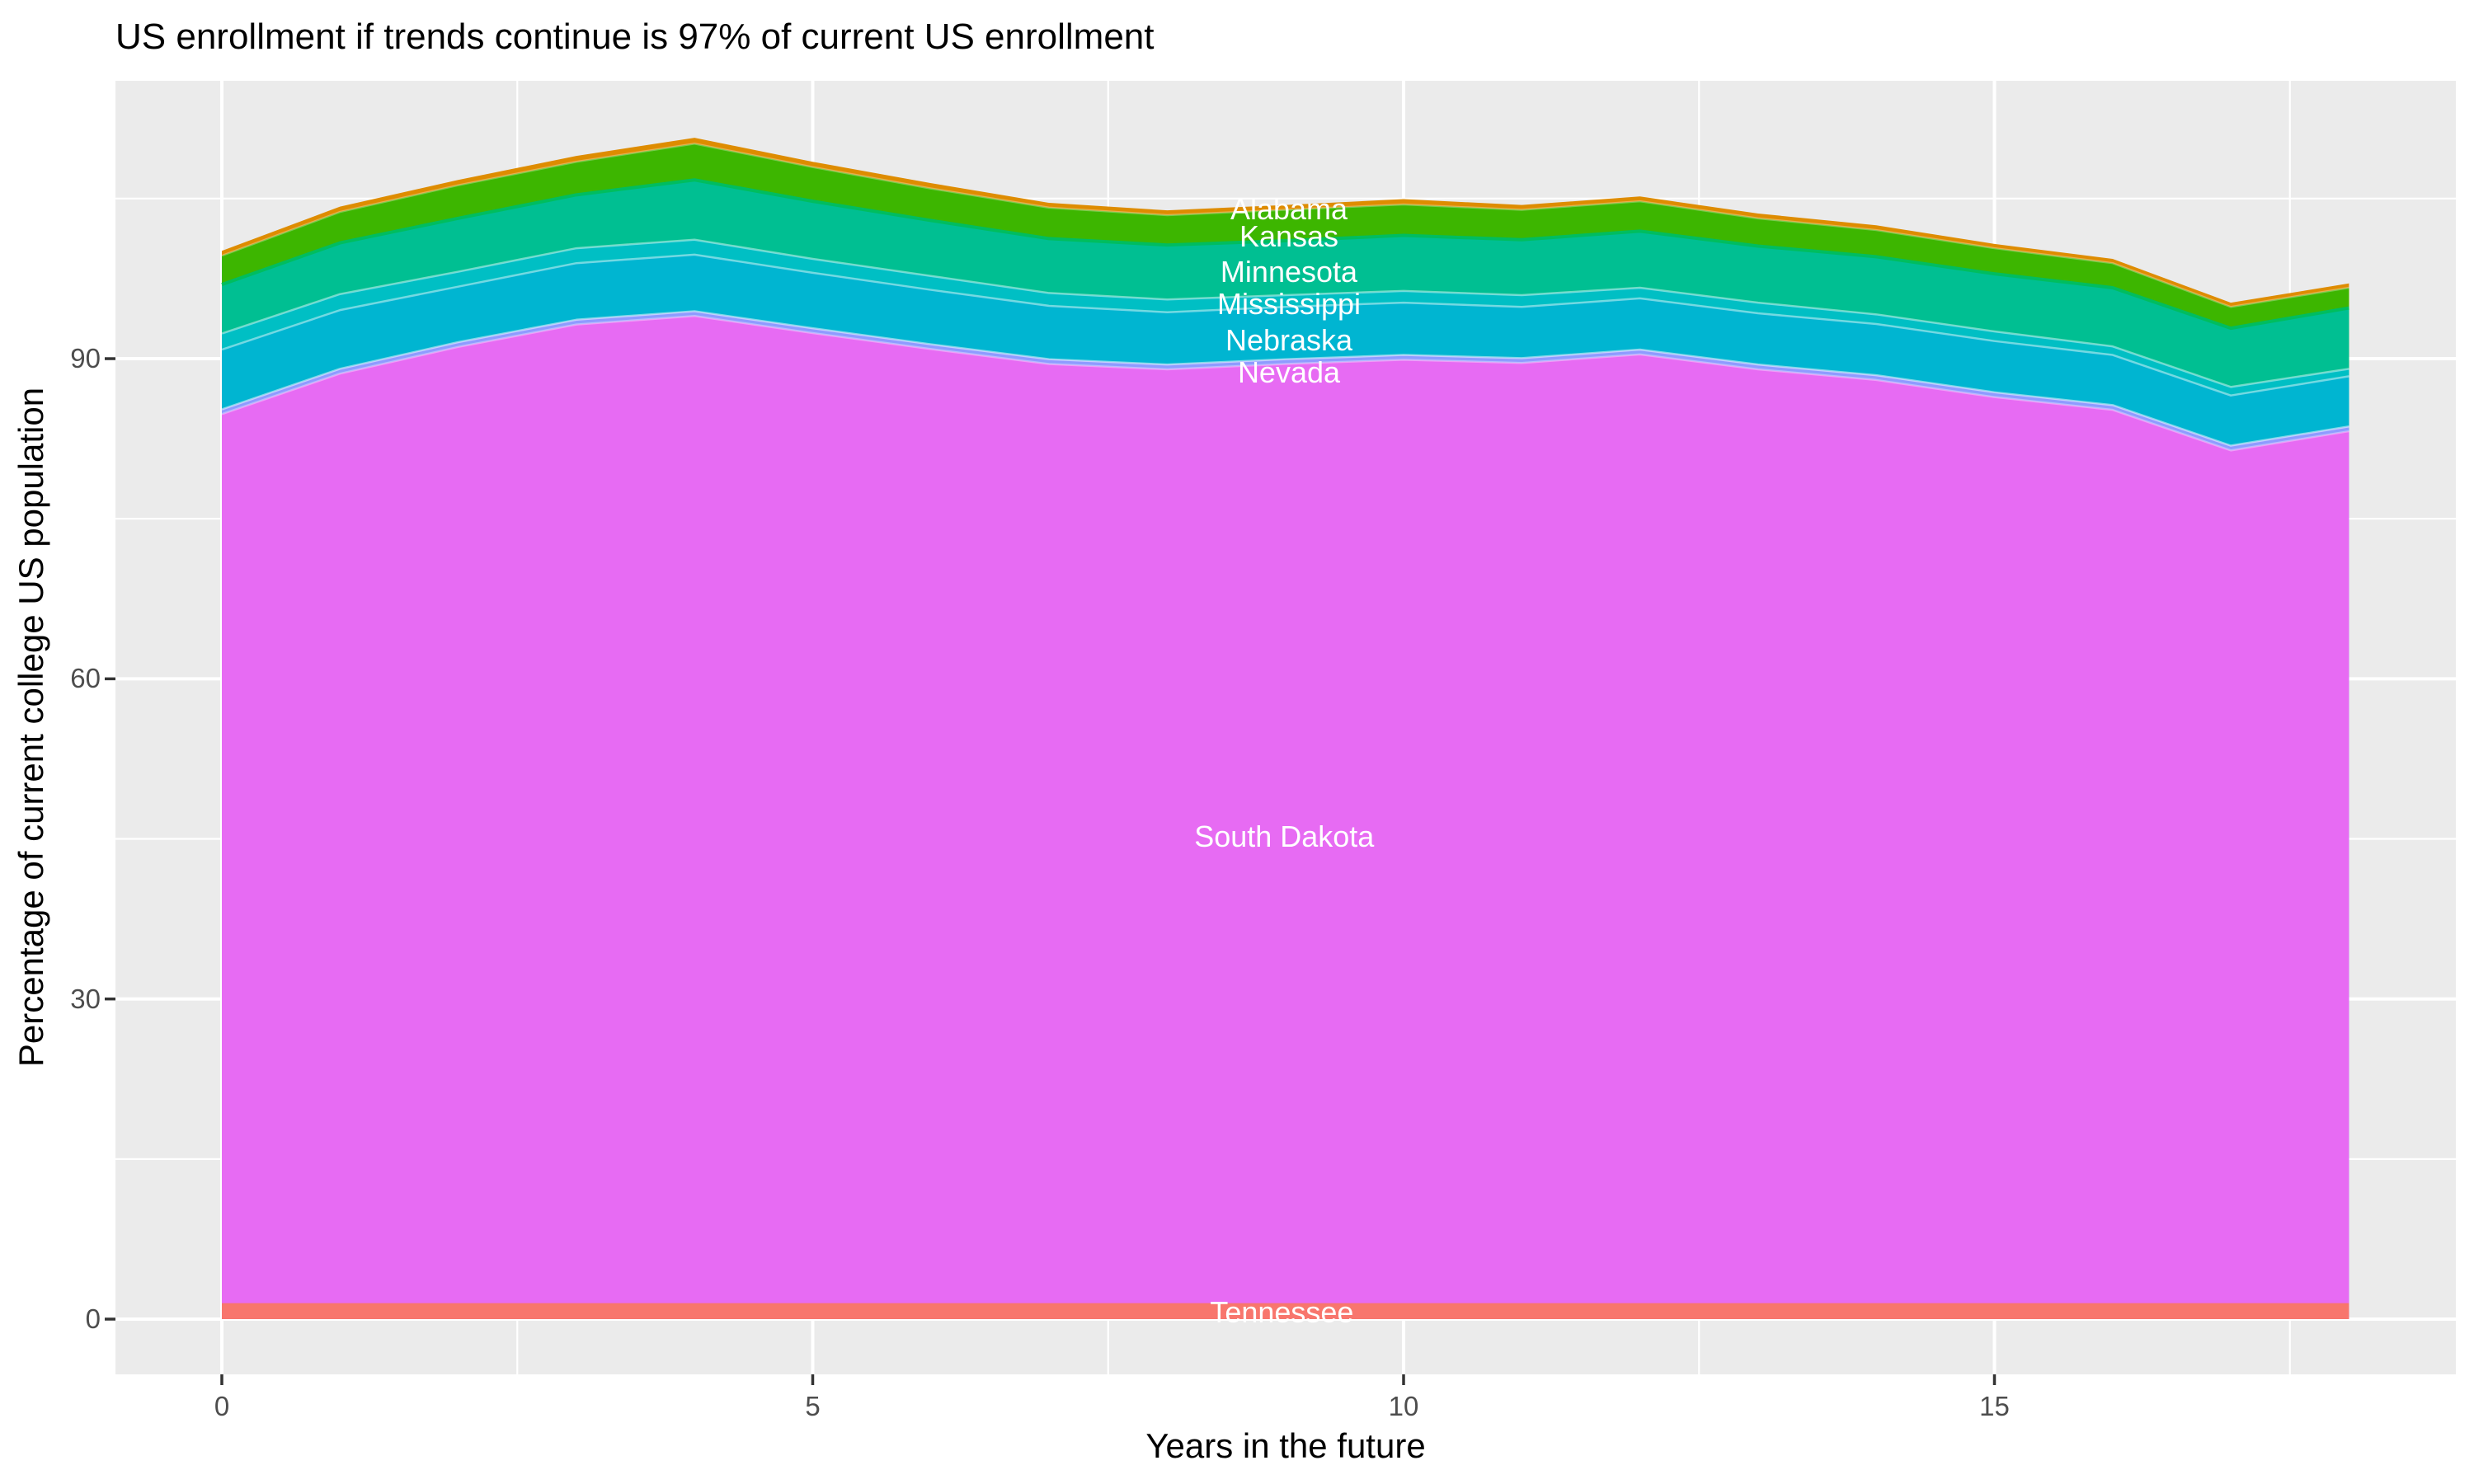 This screenshot has width=2474, height=1484. What do you see at coordinates (1285, 383) in the screenshot?
I see `area-edge-south_dakota` at bounding box center [1285, 383].